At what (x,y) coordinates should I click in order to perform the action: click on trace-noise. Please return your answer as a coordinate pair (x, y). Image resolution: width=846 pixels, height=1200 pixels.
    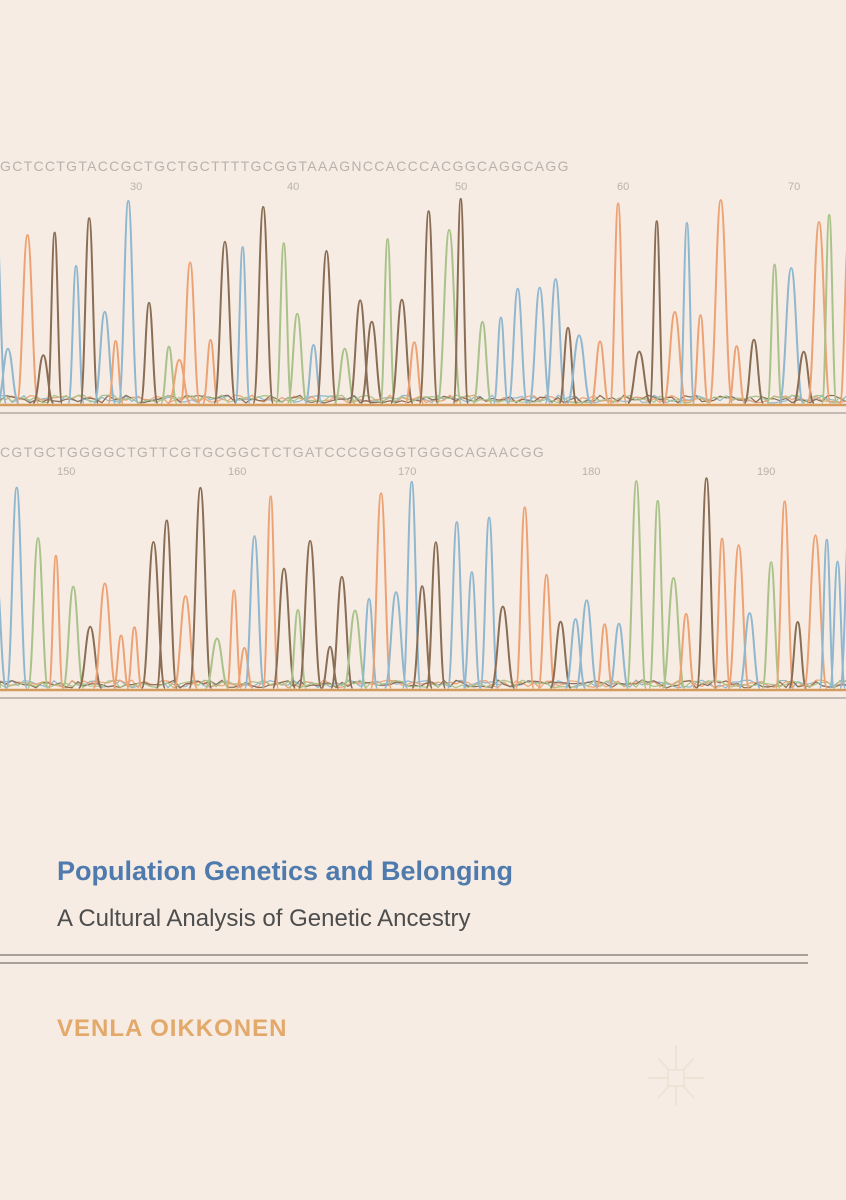
    Looking at the image, I should click on (423, 399).